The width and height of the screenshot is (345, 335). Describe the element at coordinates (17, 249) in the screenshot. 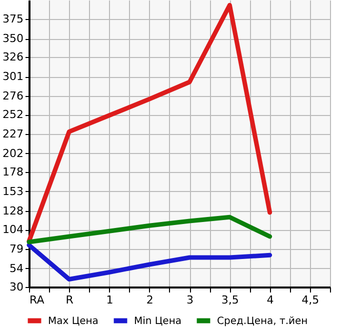

I see `y-tick-label: 79` at that location.